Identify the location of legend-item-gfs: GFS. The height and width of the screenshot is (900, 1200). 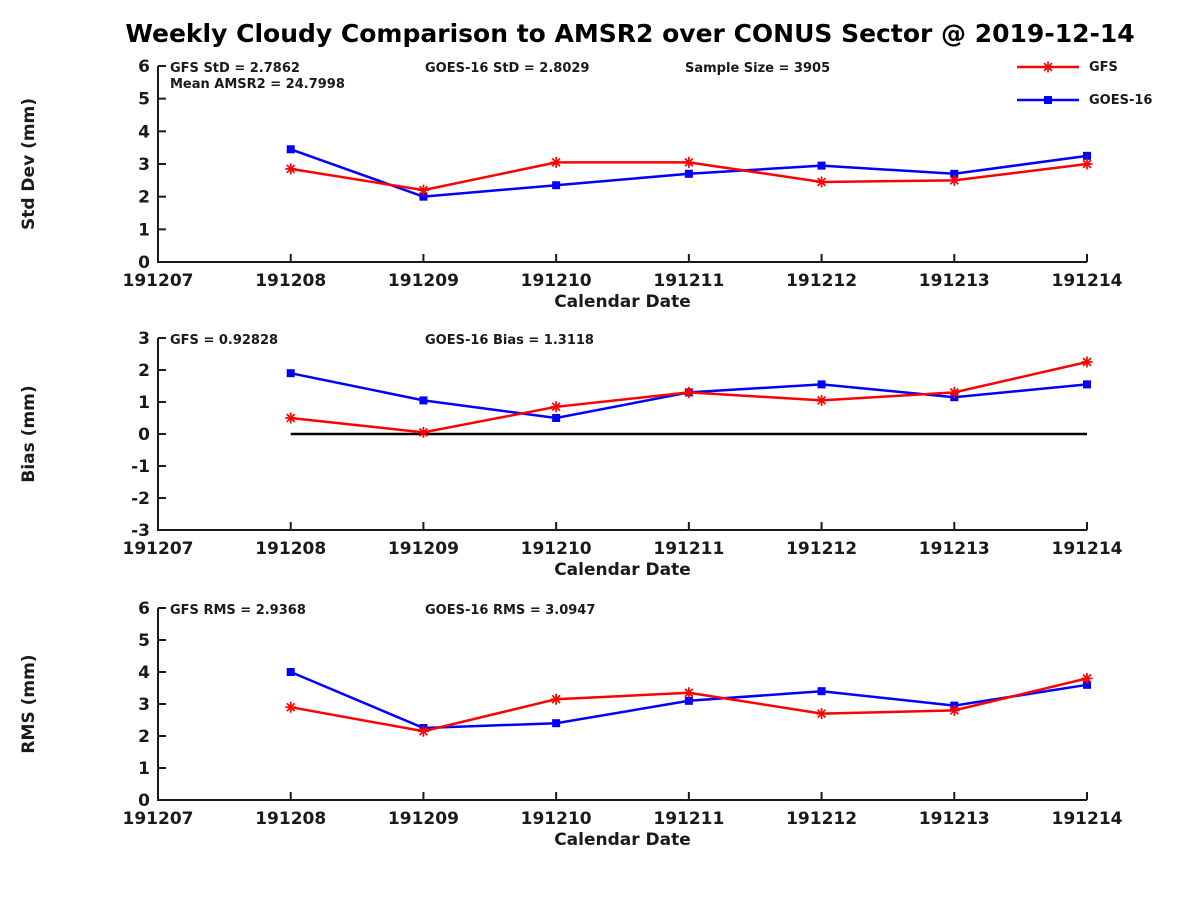
(1084, 67).